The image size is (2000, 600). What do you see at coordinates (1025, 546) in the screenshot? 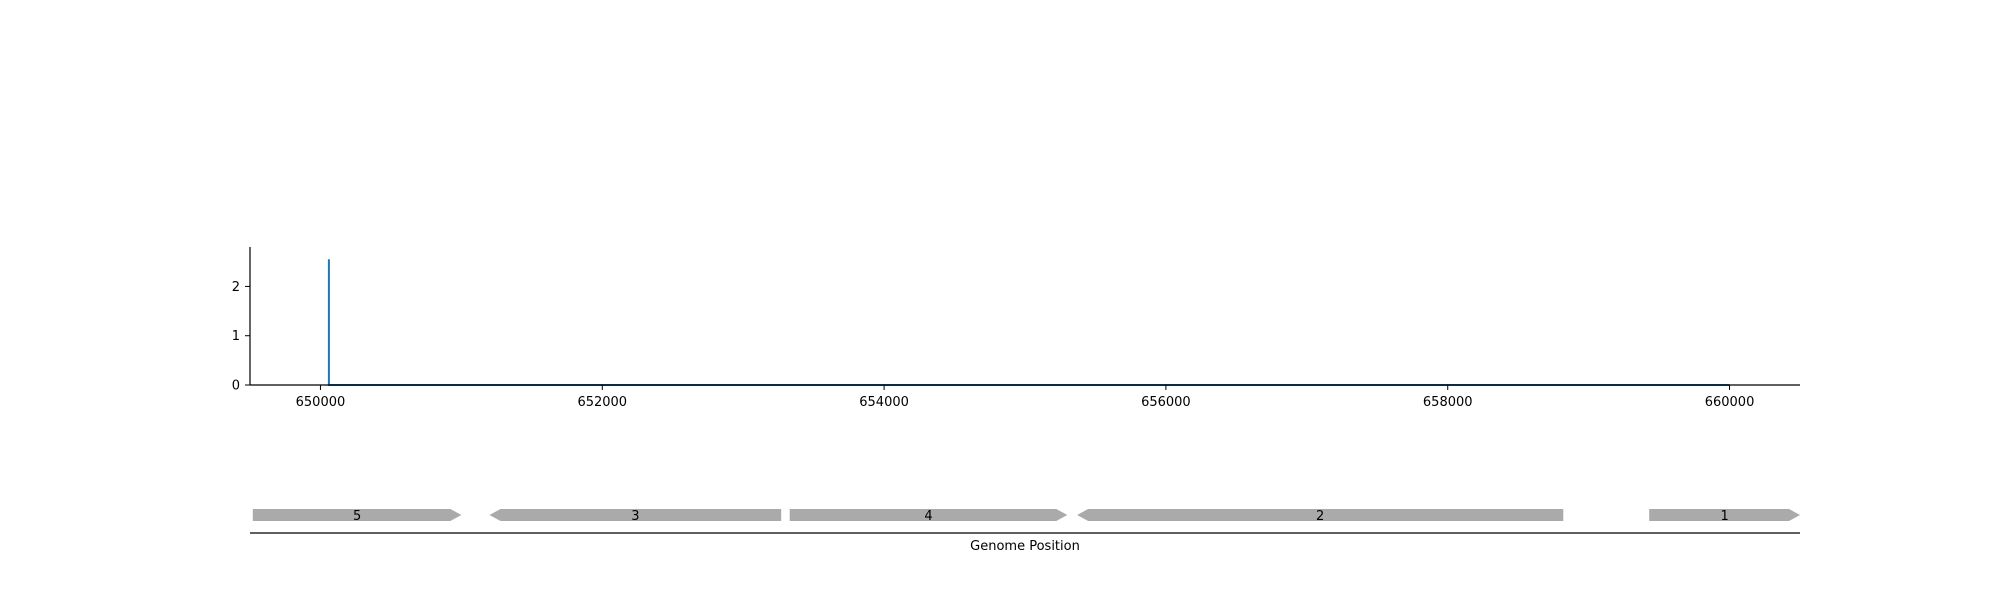
I see `track-x-axis-label: Genome Position` at bounding box center [1025, 546].